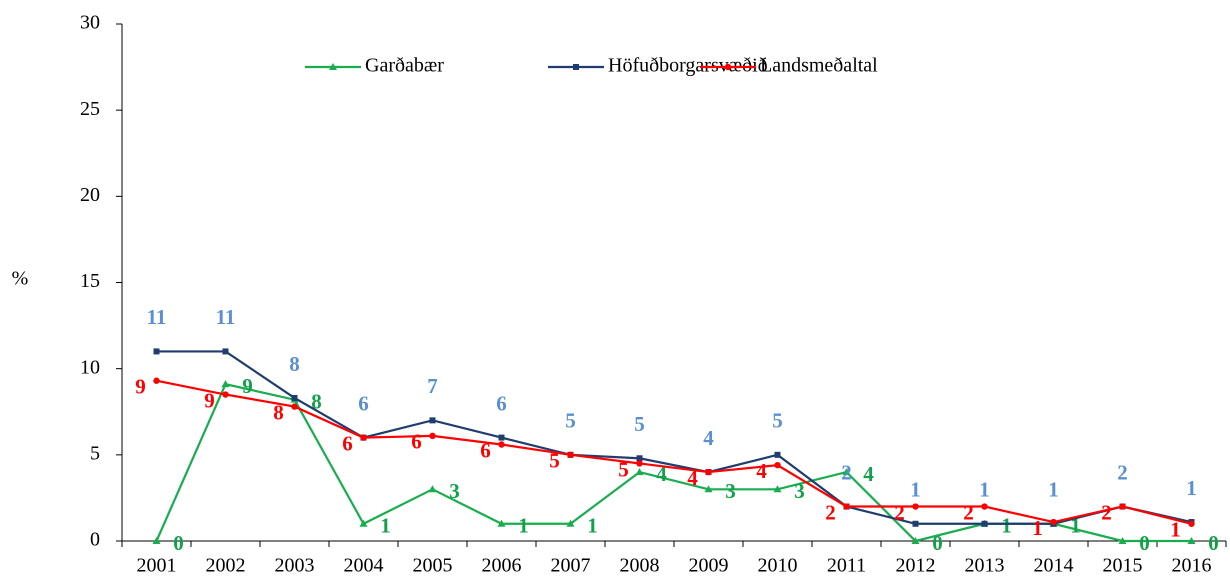 This screenshot has height=585, width=1230. I want to click on y-tick-label: 30, so click(90, 23).